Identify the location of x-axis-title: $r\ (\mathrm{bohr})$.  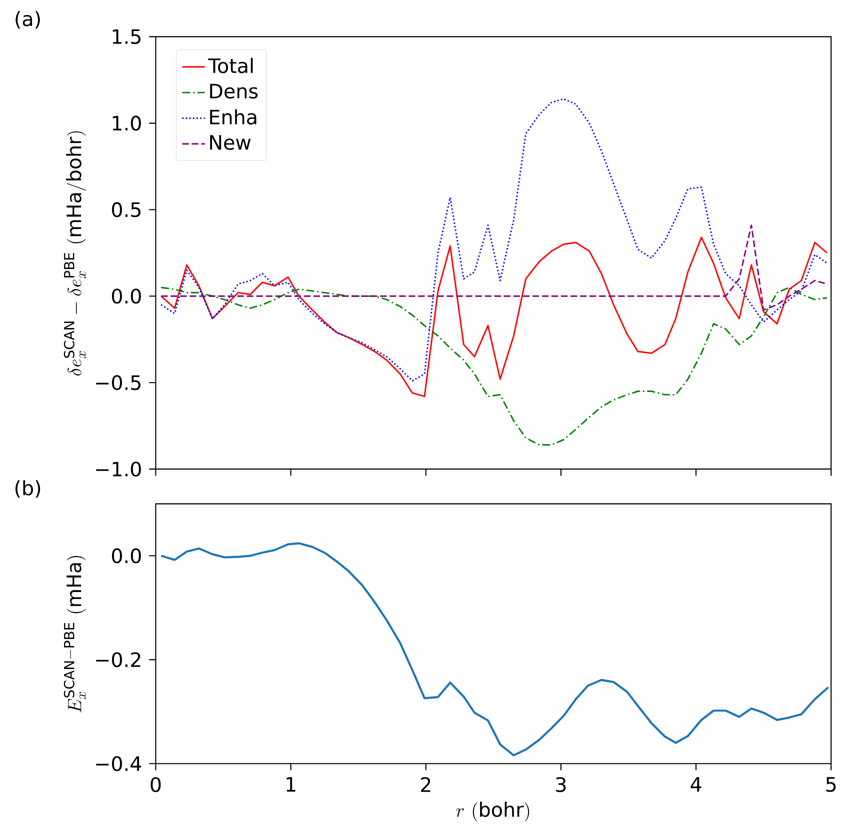
(493, 812).